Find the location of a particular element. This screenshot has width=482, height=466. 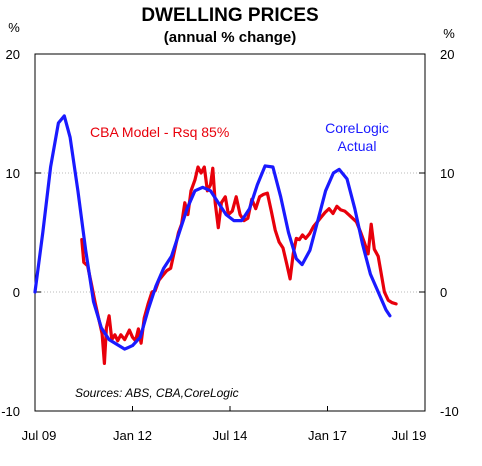

right-tick-label: 10 is located at coordinates (447, 173).